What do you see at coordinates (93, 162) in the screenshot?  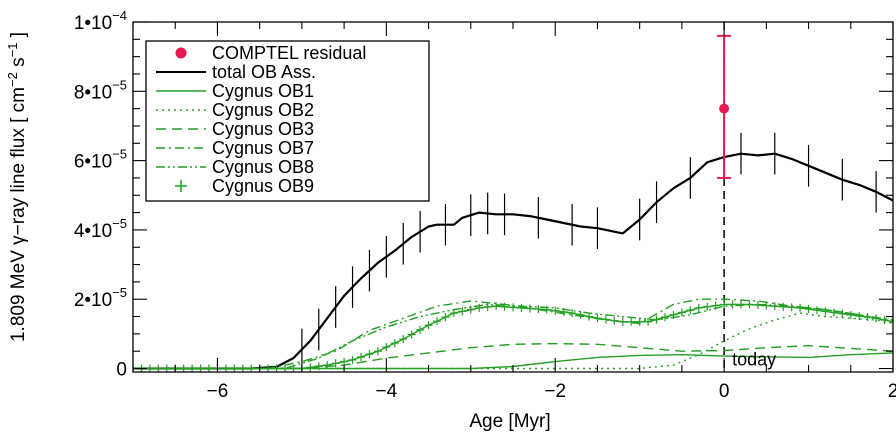 I see `y-tick-mantissa: 6•10` at bounding box center [93, 162].